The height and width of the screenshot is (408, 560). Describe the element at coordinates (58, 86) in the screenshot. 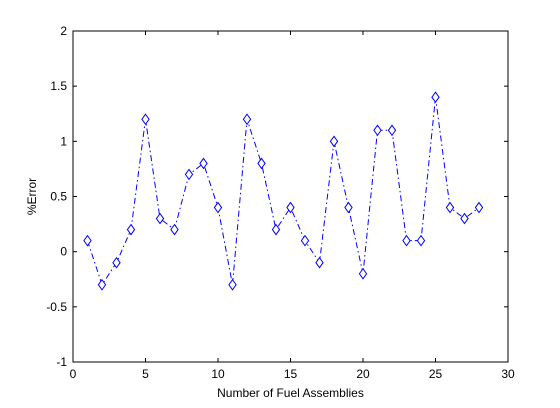

I see `y-tick-label: 1.5` at that location.